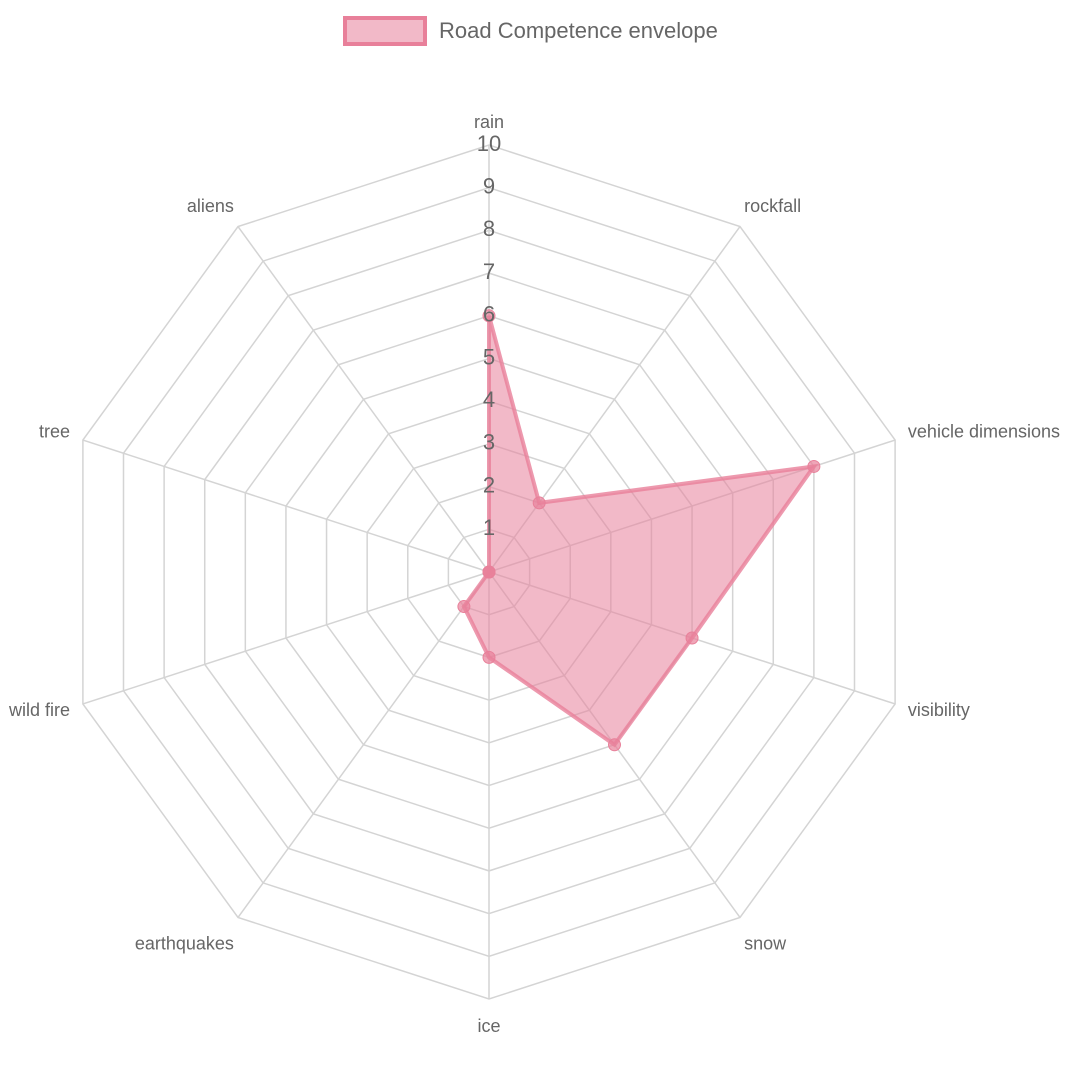 The image size is (1080, 1085). I want to click on r-tick-label: 7, so click(489, 271).